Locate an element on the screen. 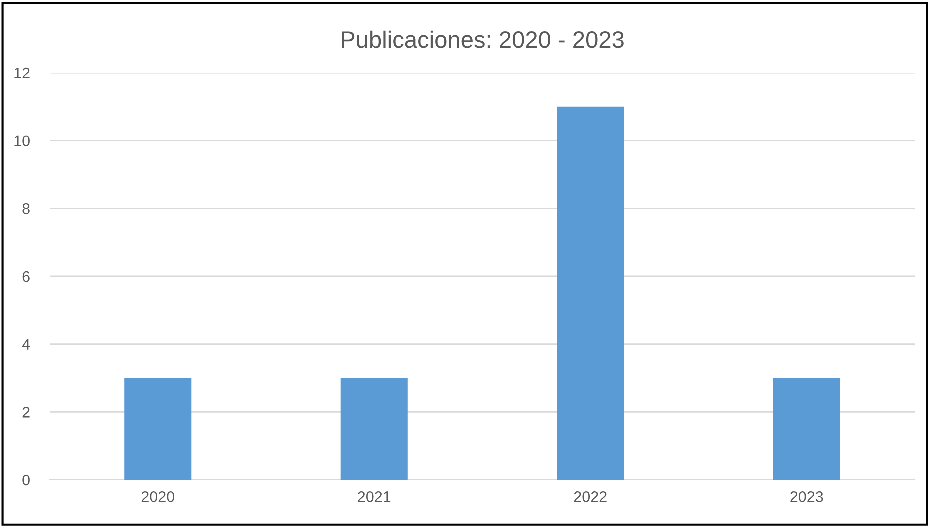 The image size is (930, 527). x-tick-label: 2022 is located at coordinates (590, 497).